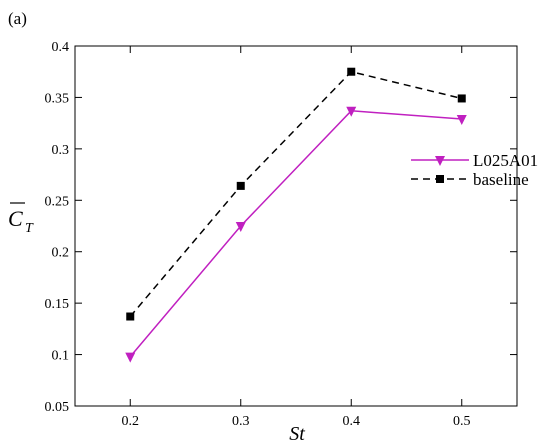  I want to click on legend-marker-baseline, so click(440, 179).